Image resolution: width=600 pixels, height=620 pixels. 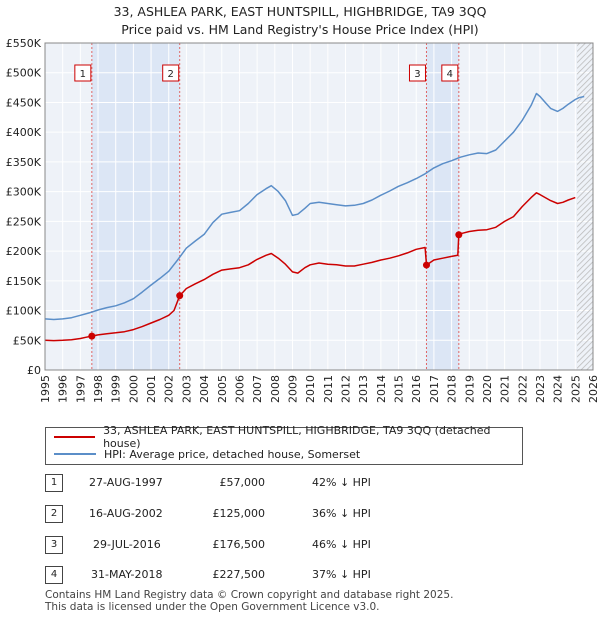 I want to click on x-tick-label: 2013, so click(x=363, y=389).